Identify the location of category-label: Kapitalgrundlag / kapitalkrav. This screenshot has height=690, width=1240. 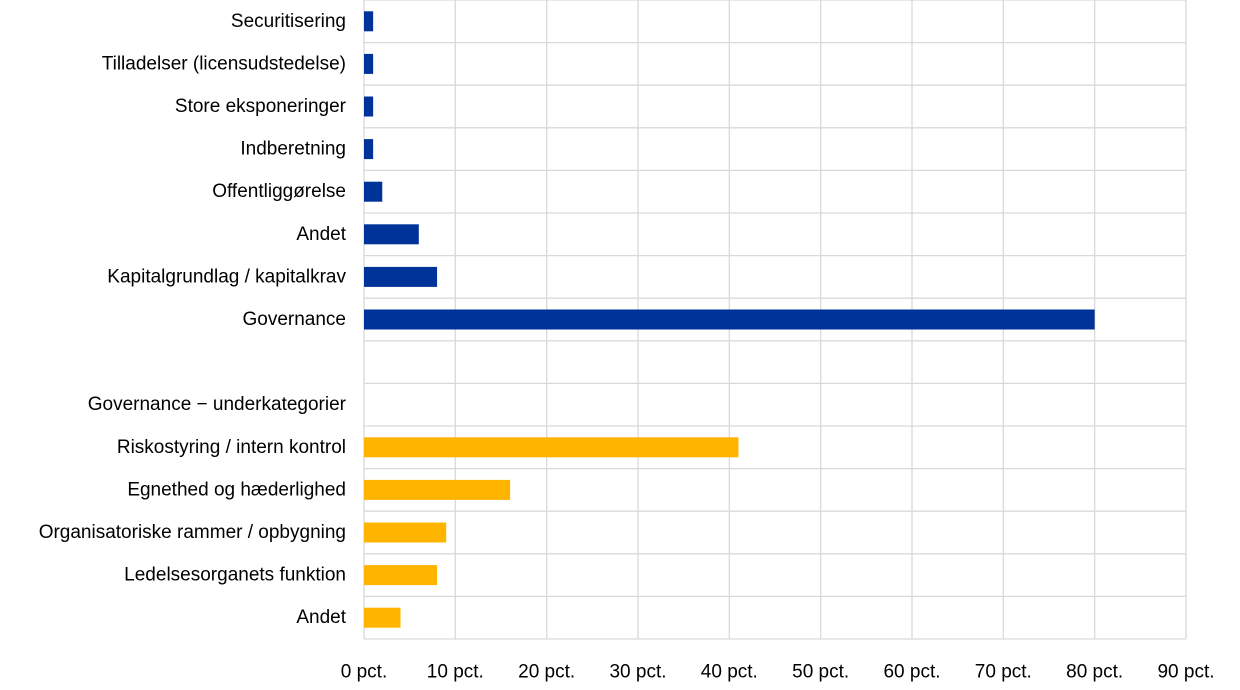
(226, 276).